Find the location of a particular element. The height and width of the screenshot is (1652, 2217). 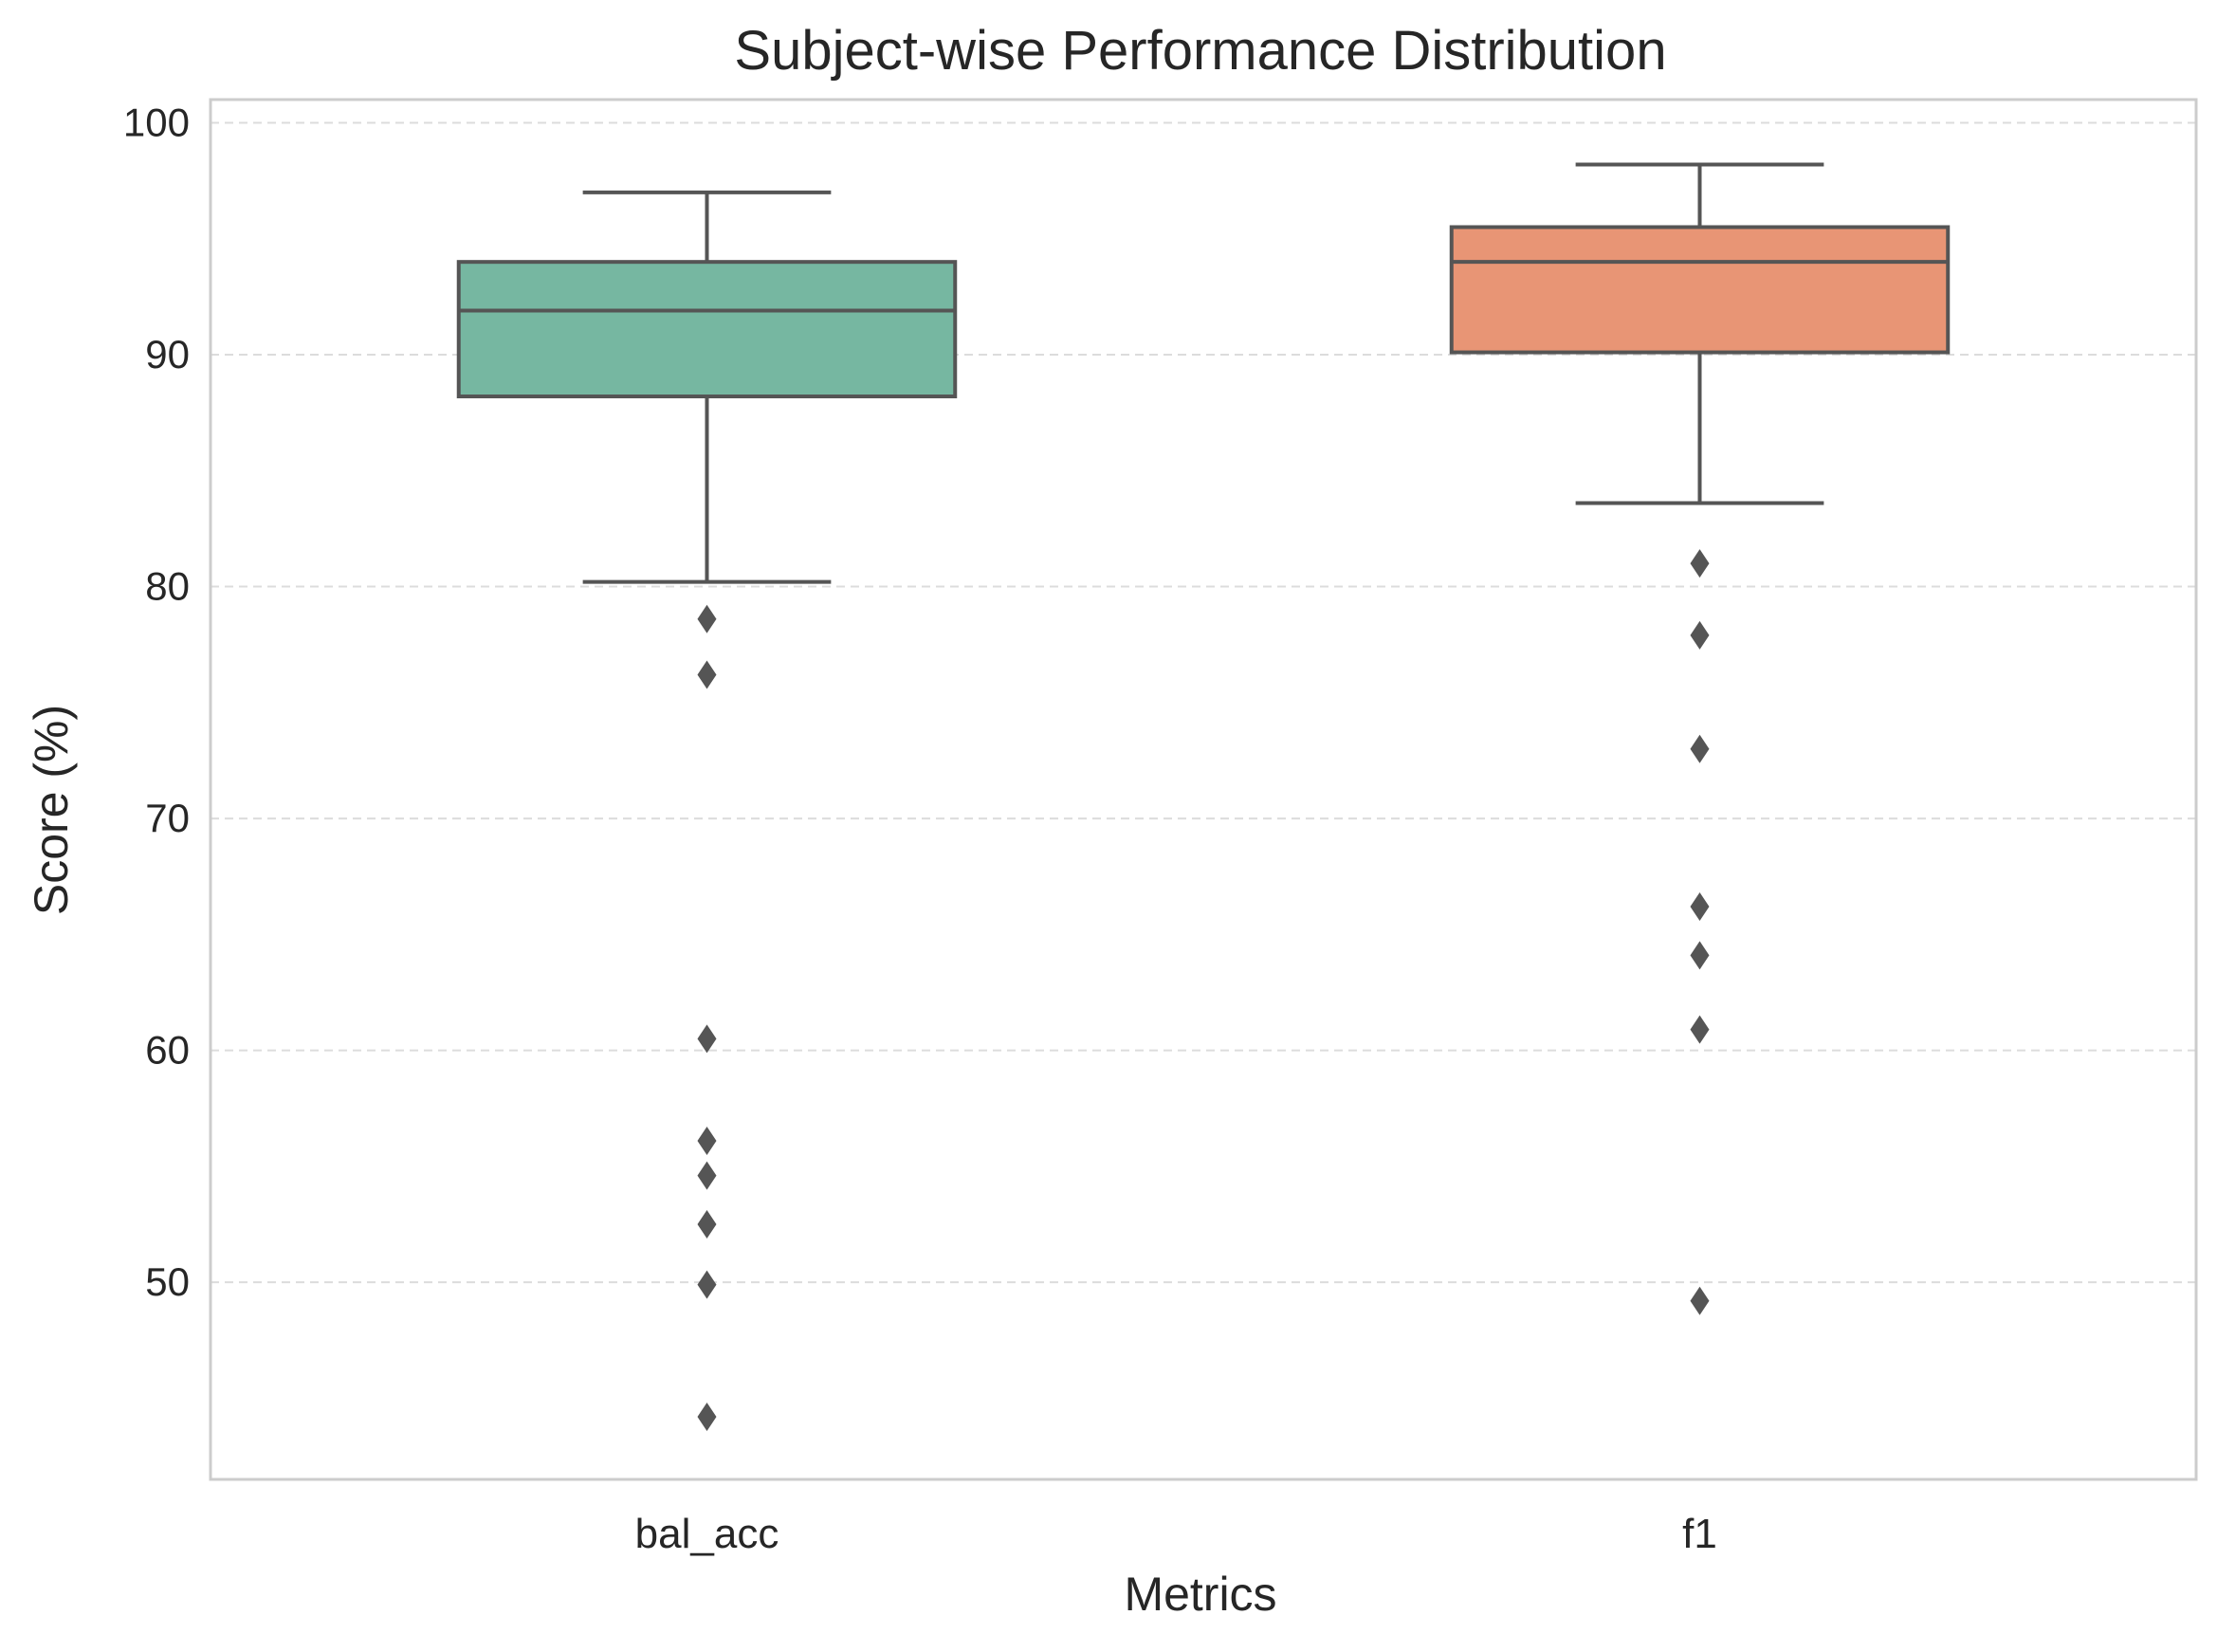

y-tick-labels: 50 60 70 80 90 100 is located at coordinates (157, 702).